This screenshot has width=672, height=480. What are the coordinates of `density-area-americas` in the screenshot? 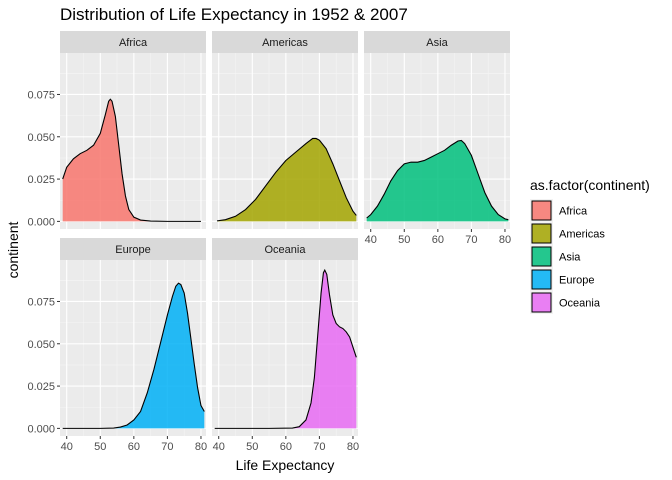 It's located at (287, 180).